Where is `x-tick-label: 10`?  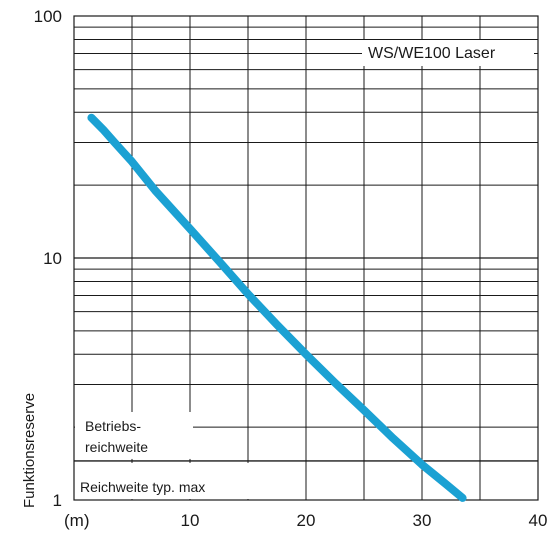
x-tick-label: 10 is located at coordinates (190, 520).